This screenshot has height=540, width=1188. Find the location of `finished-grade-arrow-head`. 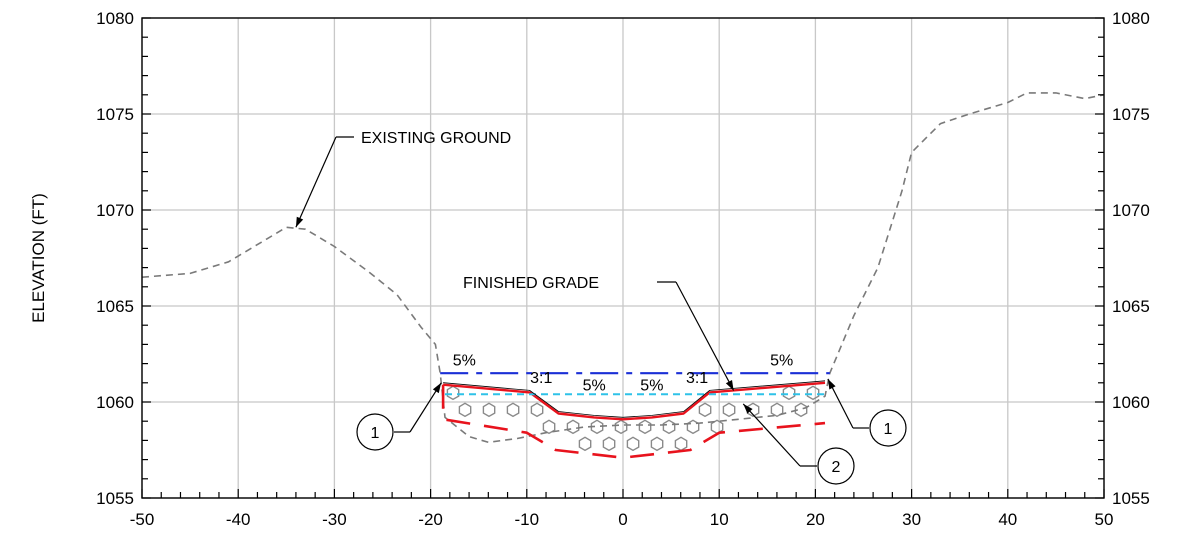

finished-grade-arrow-head is located at coordinates (729, 385).